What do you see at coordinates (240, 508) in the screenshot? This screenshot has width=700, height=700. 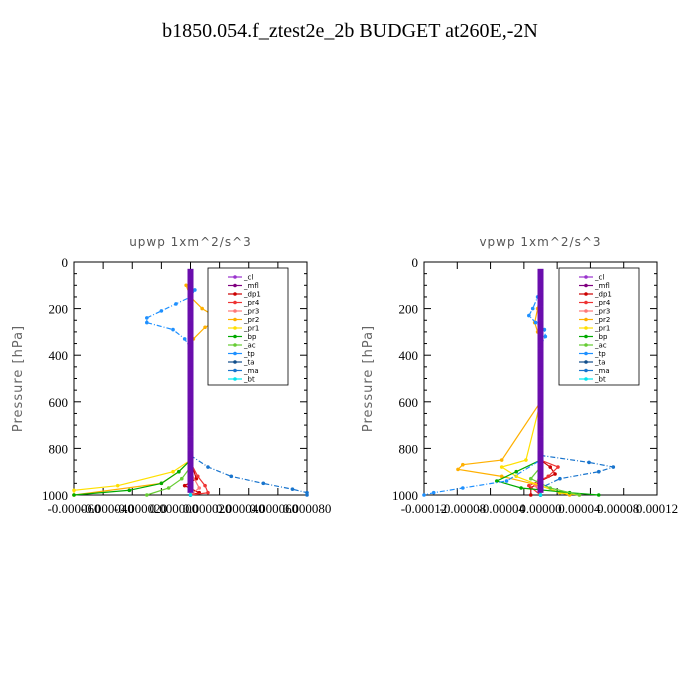 I see `x-tick-label: 0.000040` at bounding box center [240, 508].